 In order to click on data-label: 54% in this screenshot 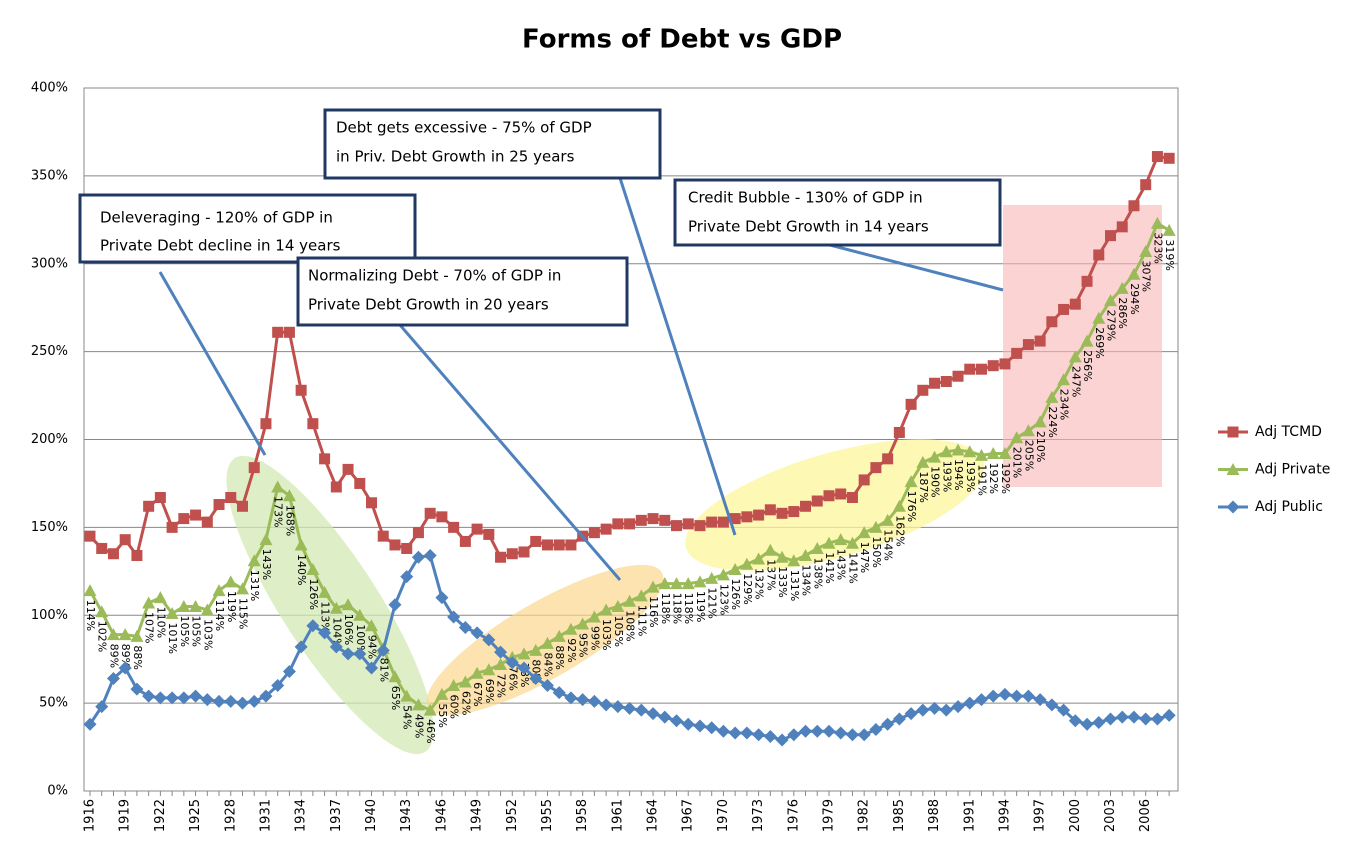, I will do `click(407, 717)`.